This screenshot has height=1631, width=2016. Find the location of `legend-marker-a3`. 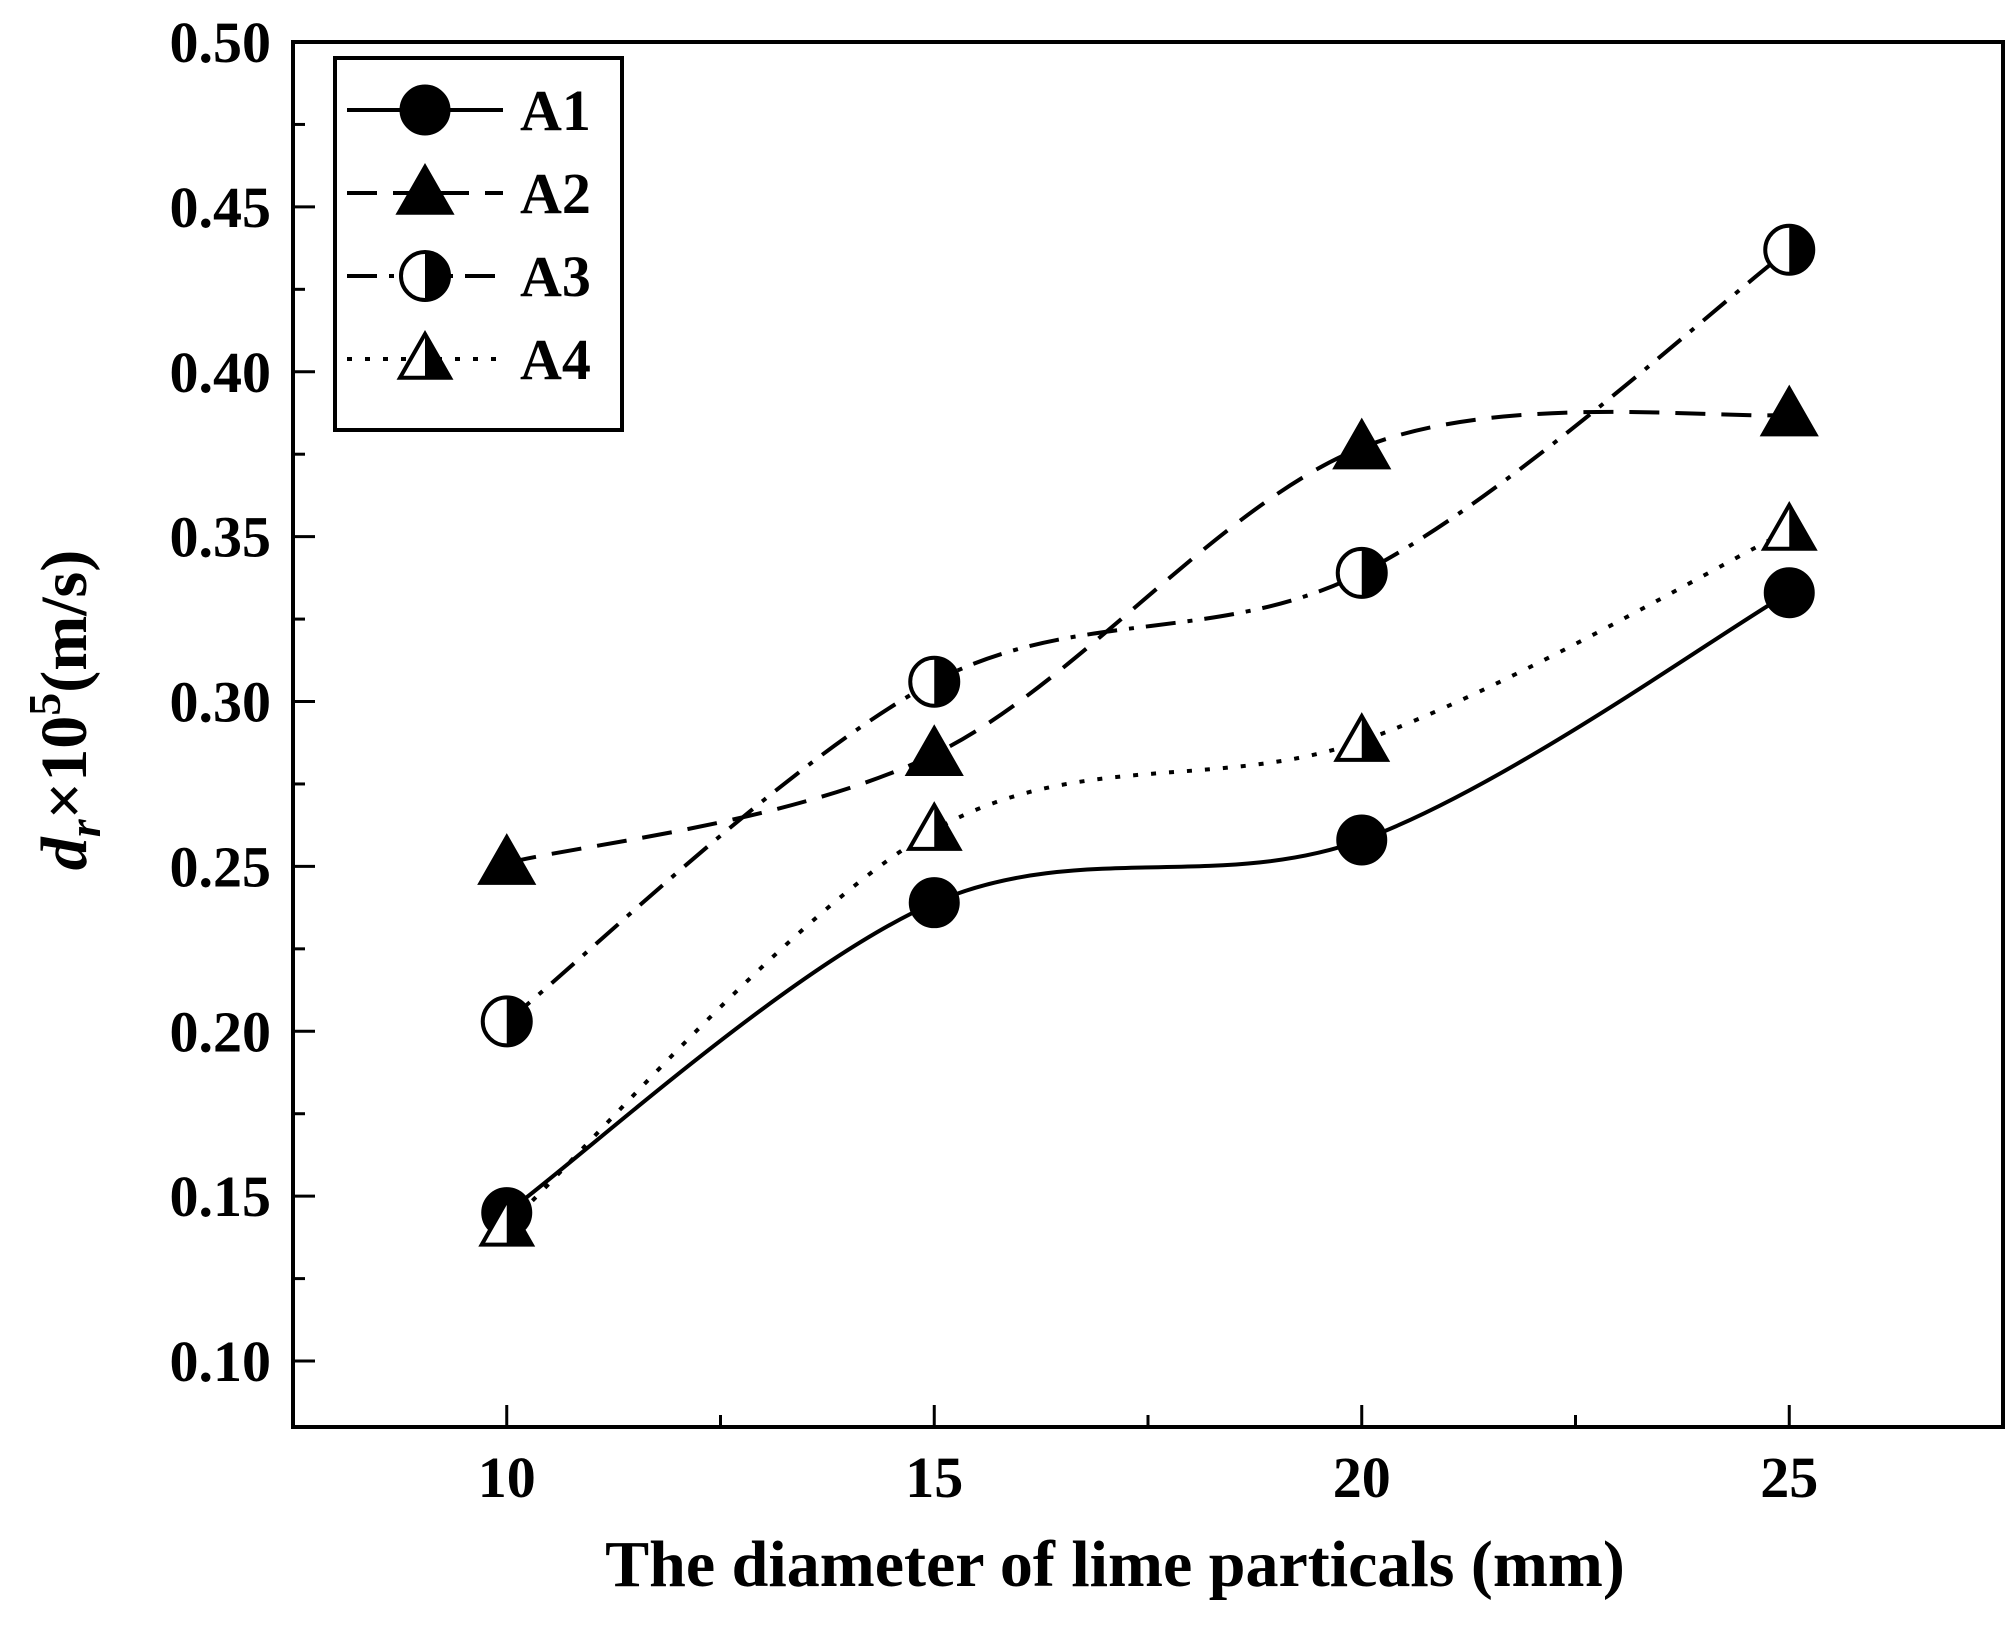

legend-marker-a3 is located at coordinates (425, 276).